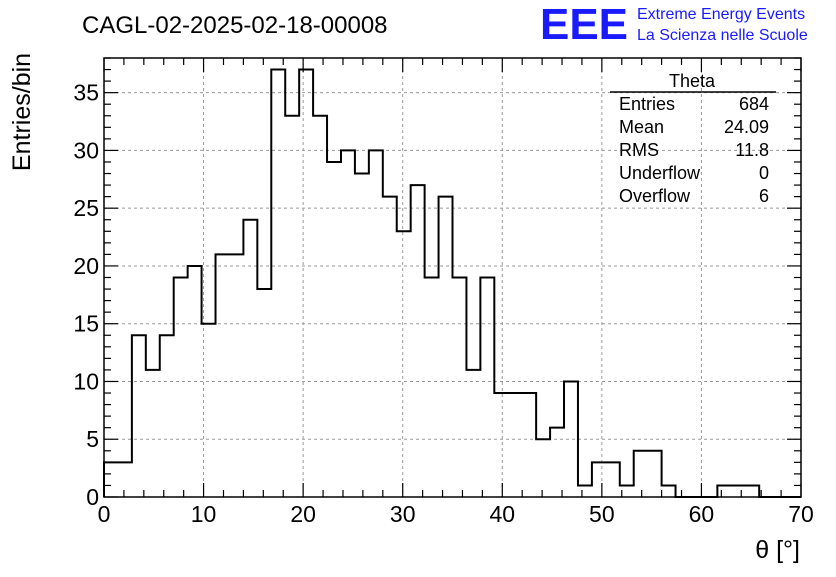 The height and width of the screenshot is (577, 836). Describe the element at coordinates (660, 173) in the screenshot. I see `stats-row-label: Underflow` at that location.